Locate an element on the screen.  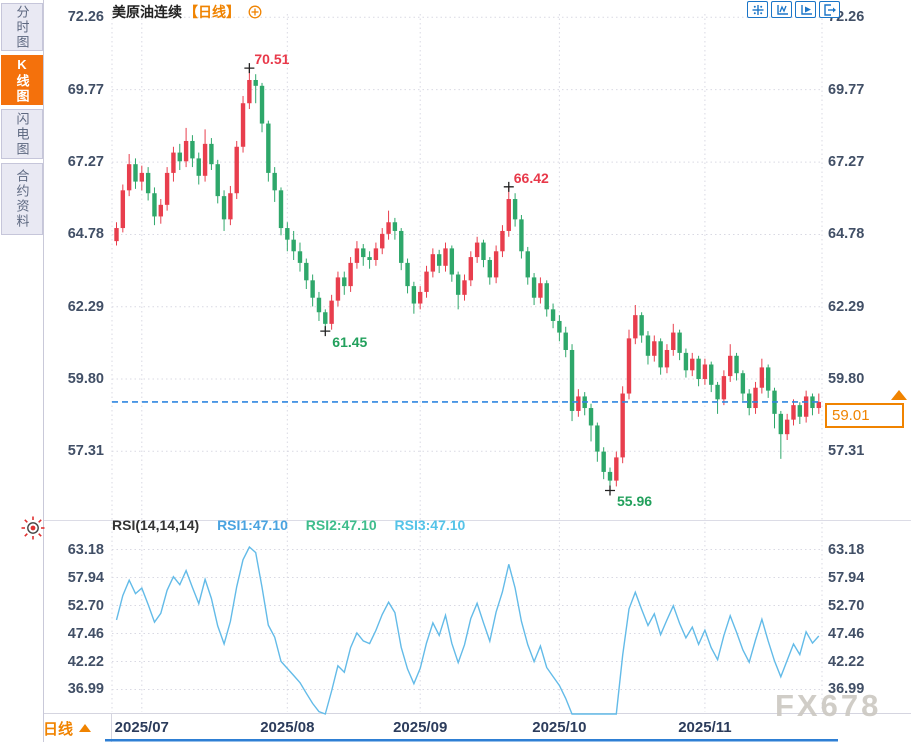
timeframe-bracket: 【日线】 is located at coordinates (212, 12).